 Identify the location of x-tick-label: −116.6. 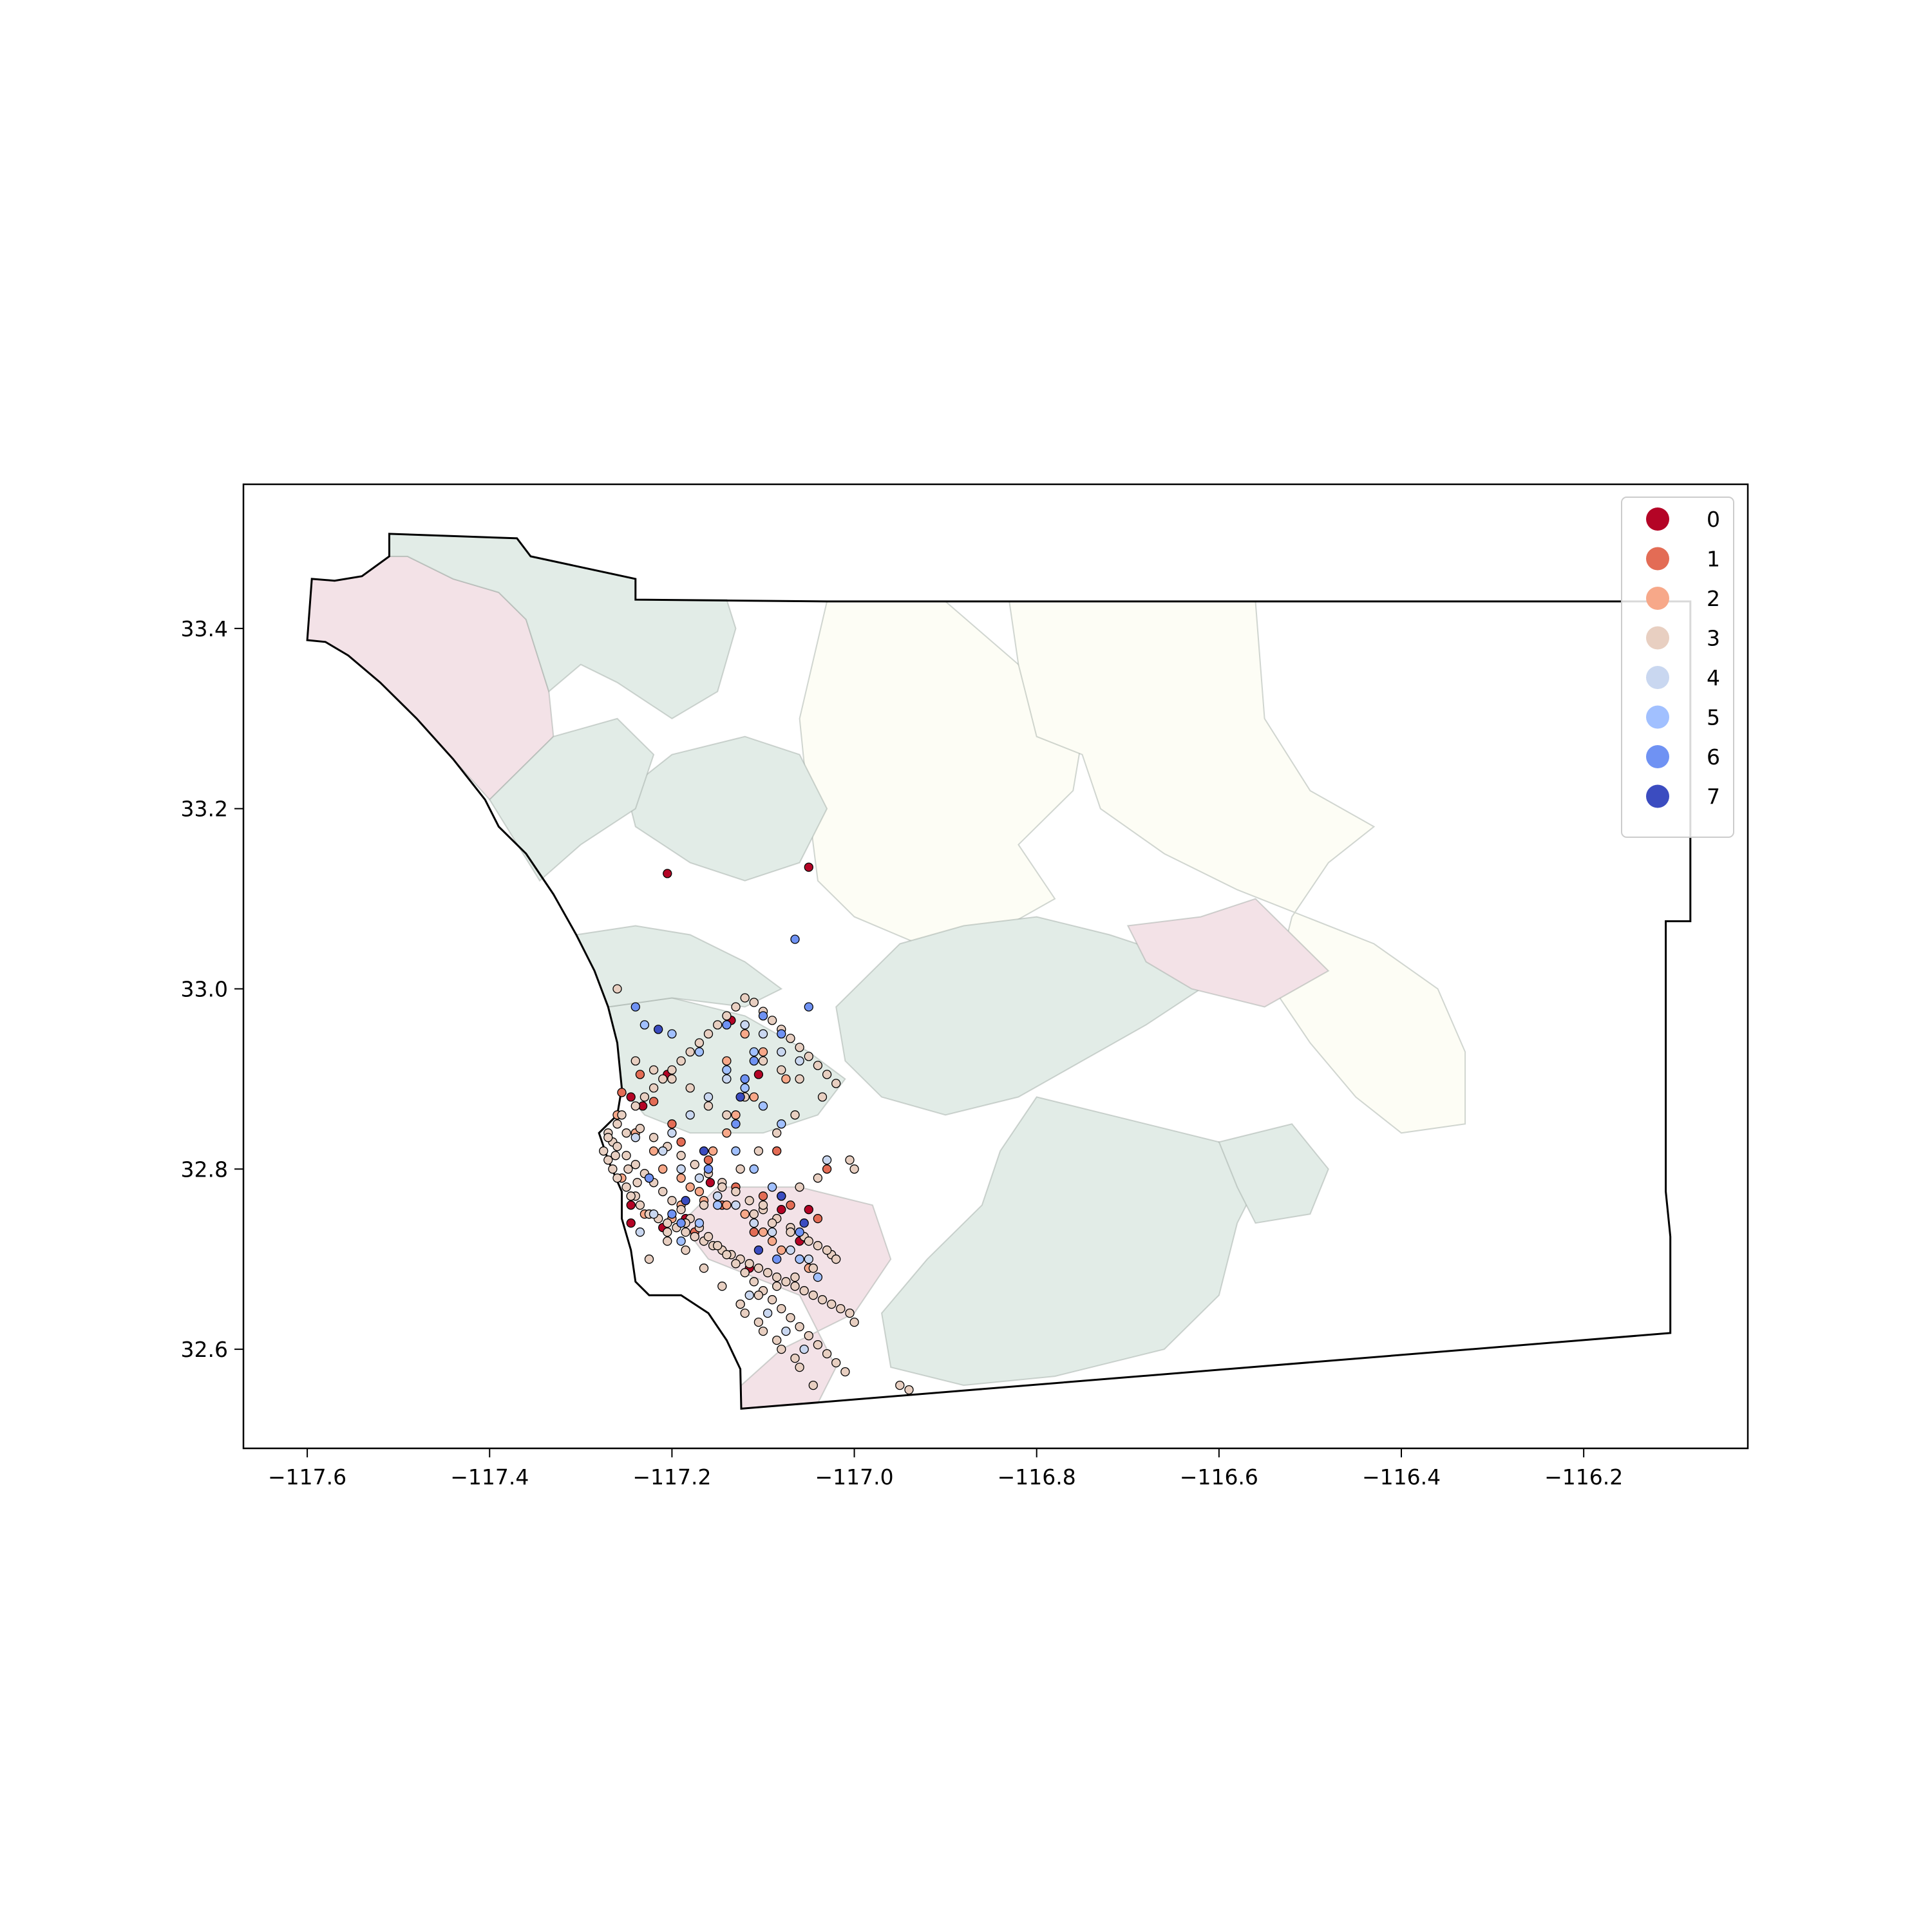
(1219, 1477).